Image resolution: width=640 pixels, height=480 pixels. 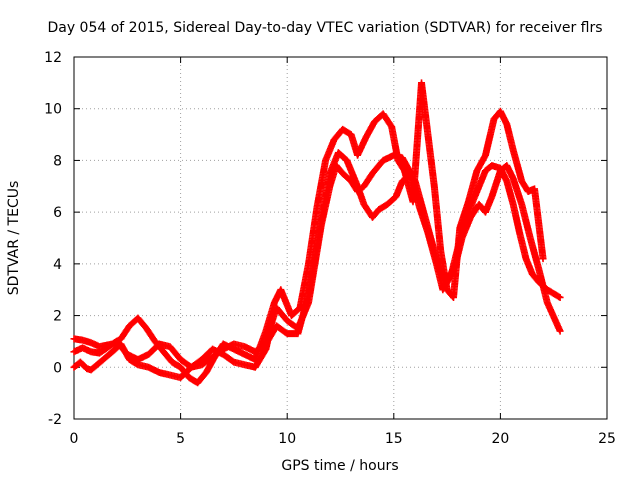 I want to click on x-tick-label: 10, so click(x=287, y=439).